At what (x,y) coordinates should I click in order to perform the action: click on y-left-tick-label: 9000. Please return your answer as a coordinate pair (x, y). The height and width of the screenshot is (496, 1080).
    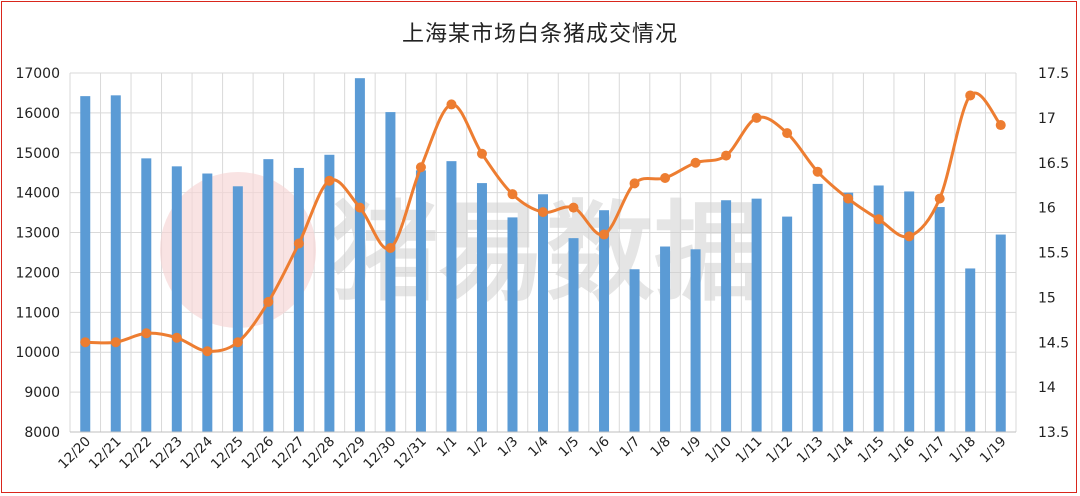
    Looking at the image, I should click on (42, 393).